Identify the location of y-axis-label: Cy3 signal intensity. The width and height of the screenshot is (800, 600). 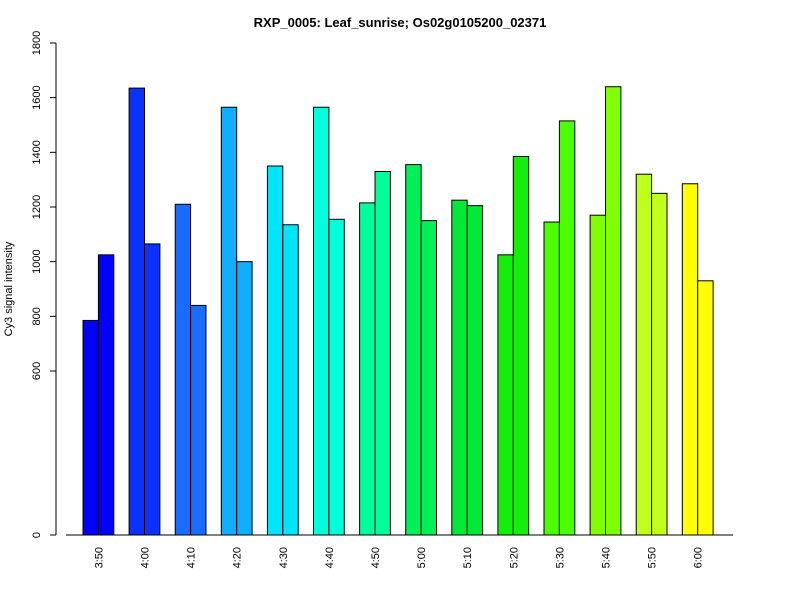
(9, 288).